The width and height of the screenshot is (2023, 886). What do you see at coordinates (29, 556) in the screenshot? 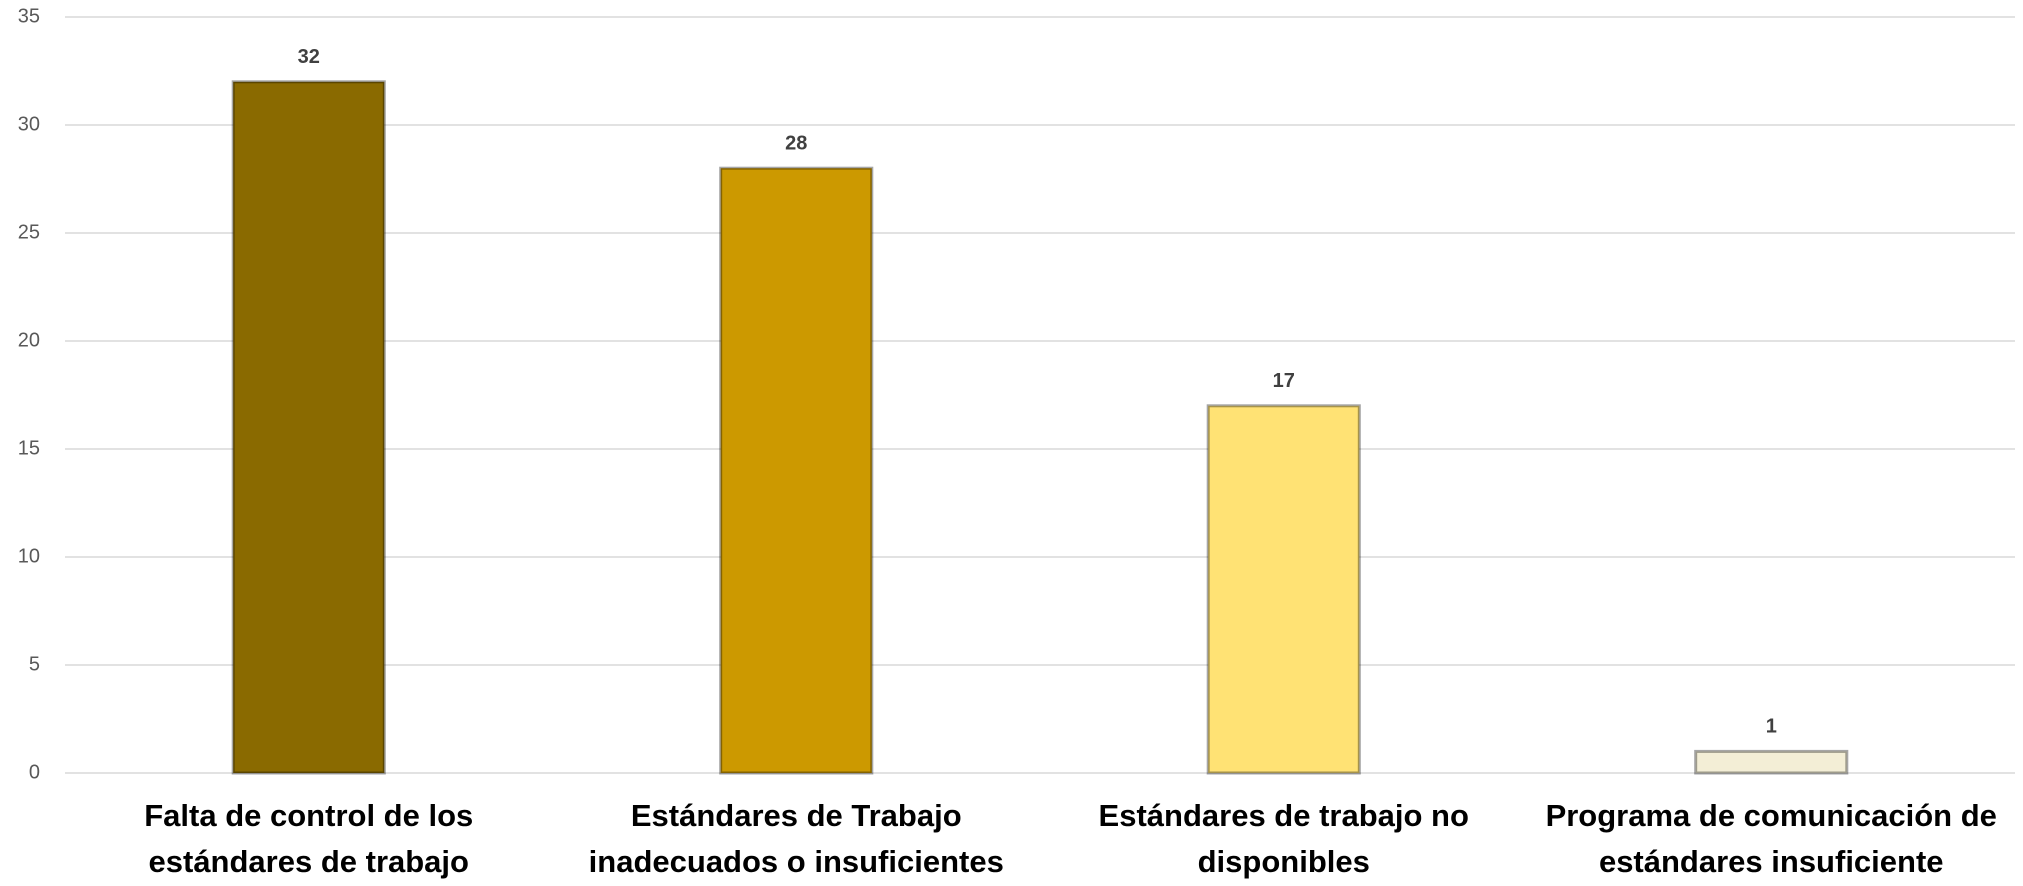
I see `y-tick-label: 10` at bounding box center [29, 556].